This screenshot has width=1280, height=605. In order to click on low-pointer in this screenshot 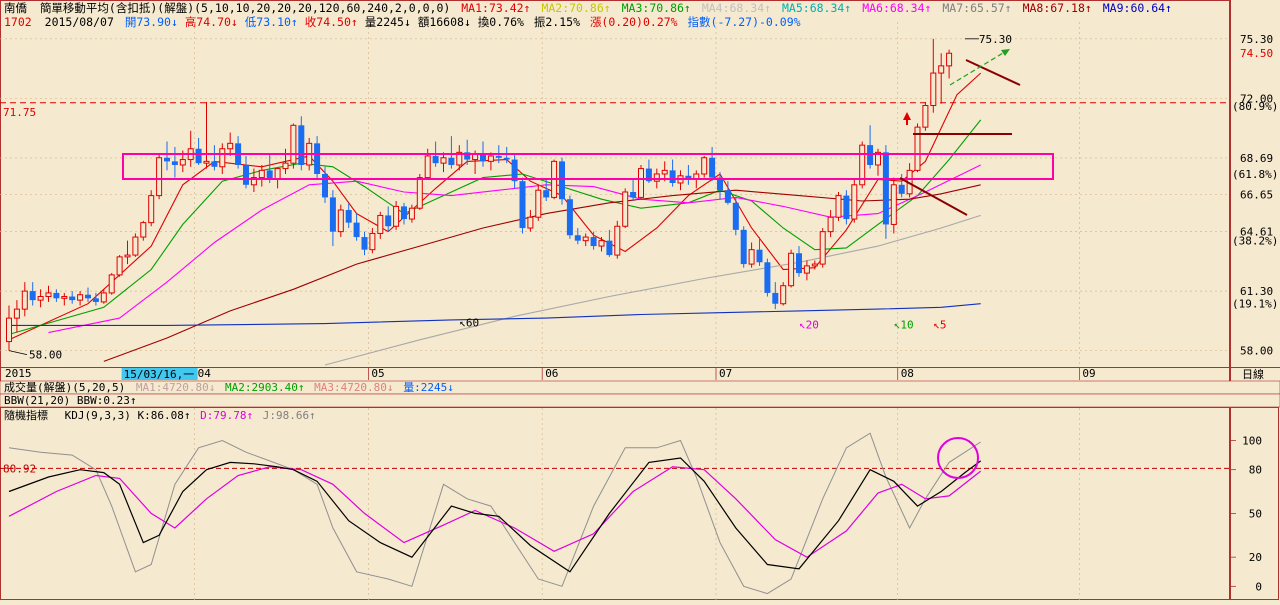, I will do `click(18, 352)`.